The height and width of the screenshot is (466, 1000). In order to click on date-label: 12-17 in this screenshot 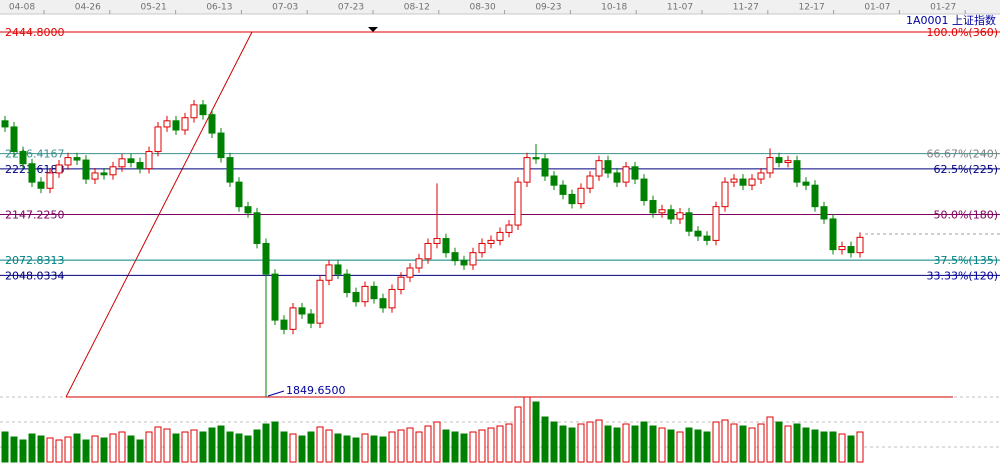, I will do `click(812, 8)`.